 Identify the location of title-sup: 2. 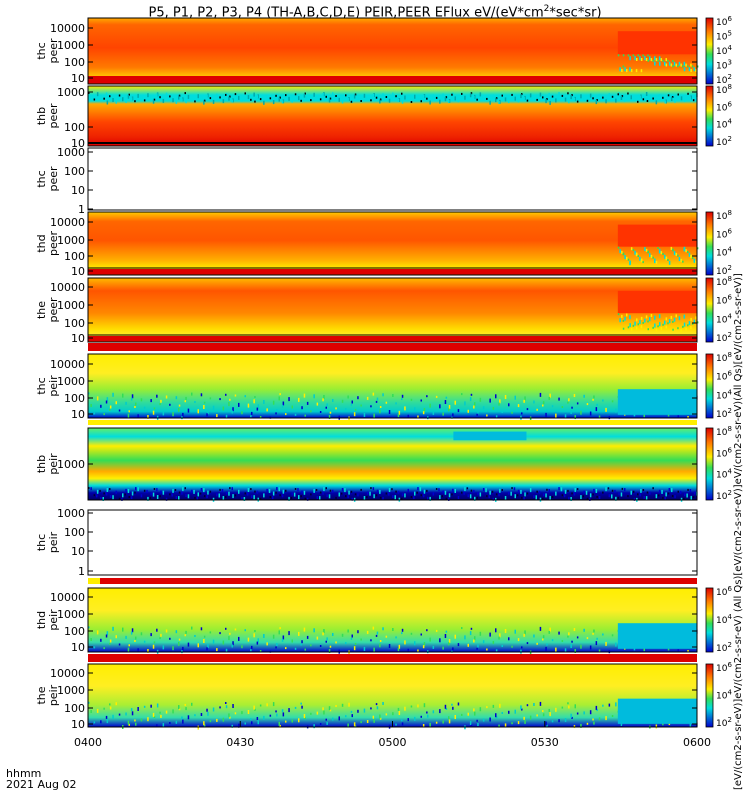
(546, 9).